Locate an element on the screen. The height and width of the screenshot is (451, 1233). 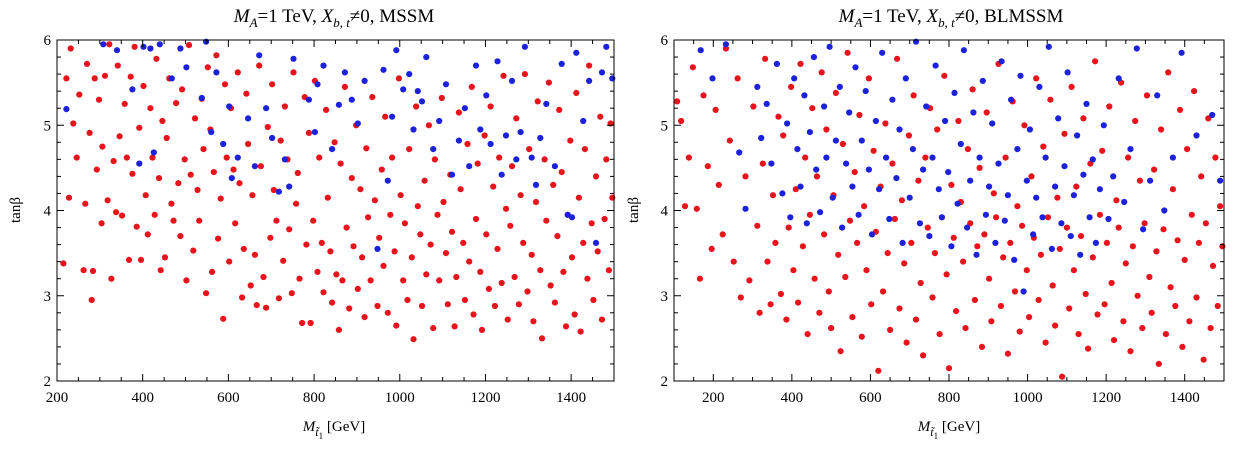
xlabel-m: M is located at coordinates (924, 427).